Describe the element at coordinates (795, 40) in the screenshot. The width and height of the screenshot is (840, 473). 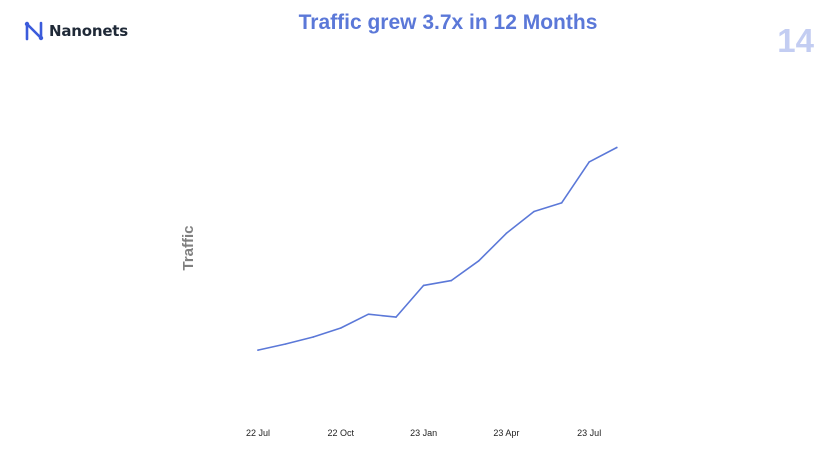
I see `page-number: 14` at that location.